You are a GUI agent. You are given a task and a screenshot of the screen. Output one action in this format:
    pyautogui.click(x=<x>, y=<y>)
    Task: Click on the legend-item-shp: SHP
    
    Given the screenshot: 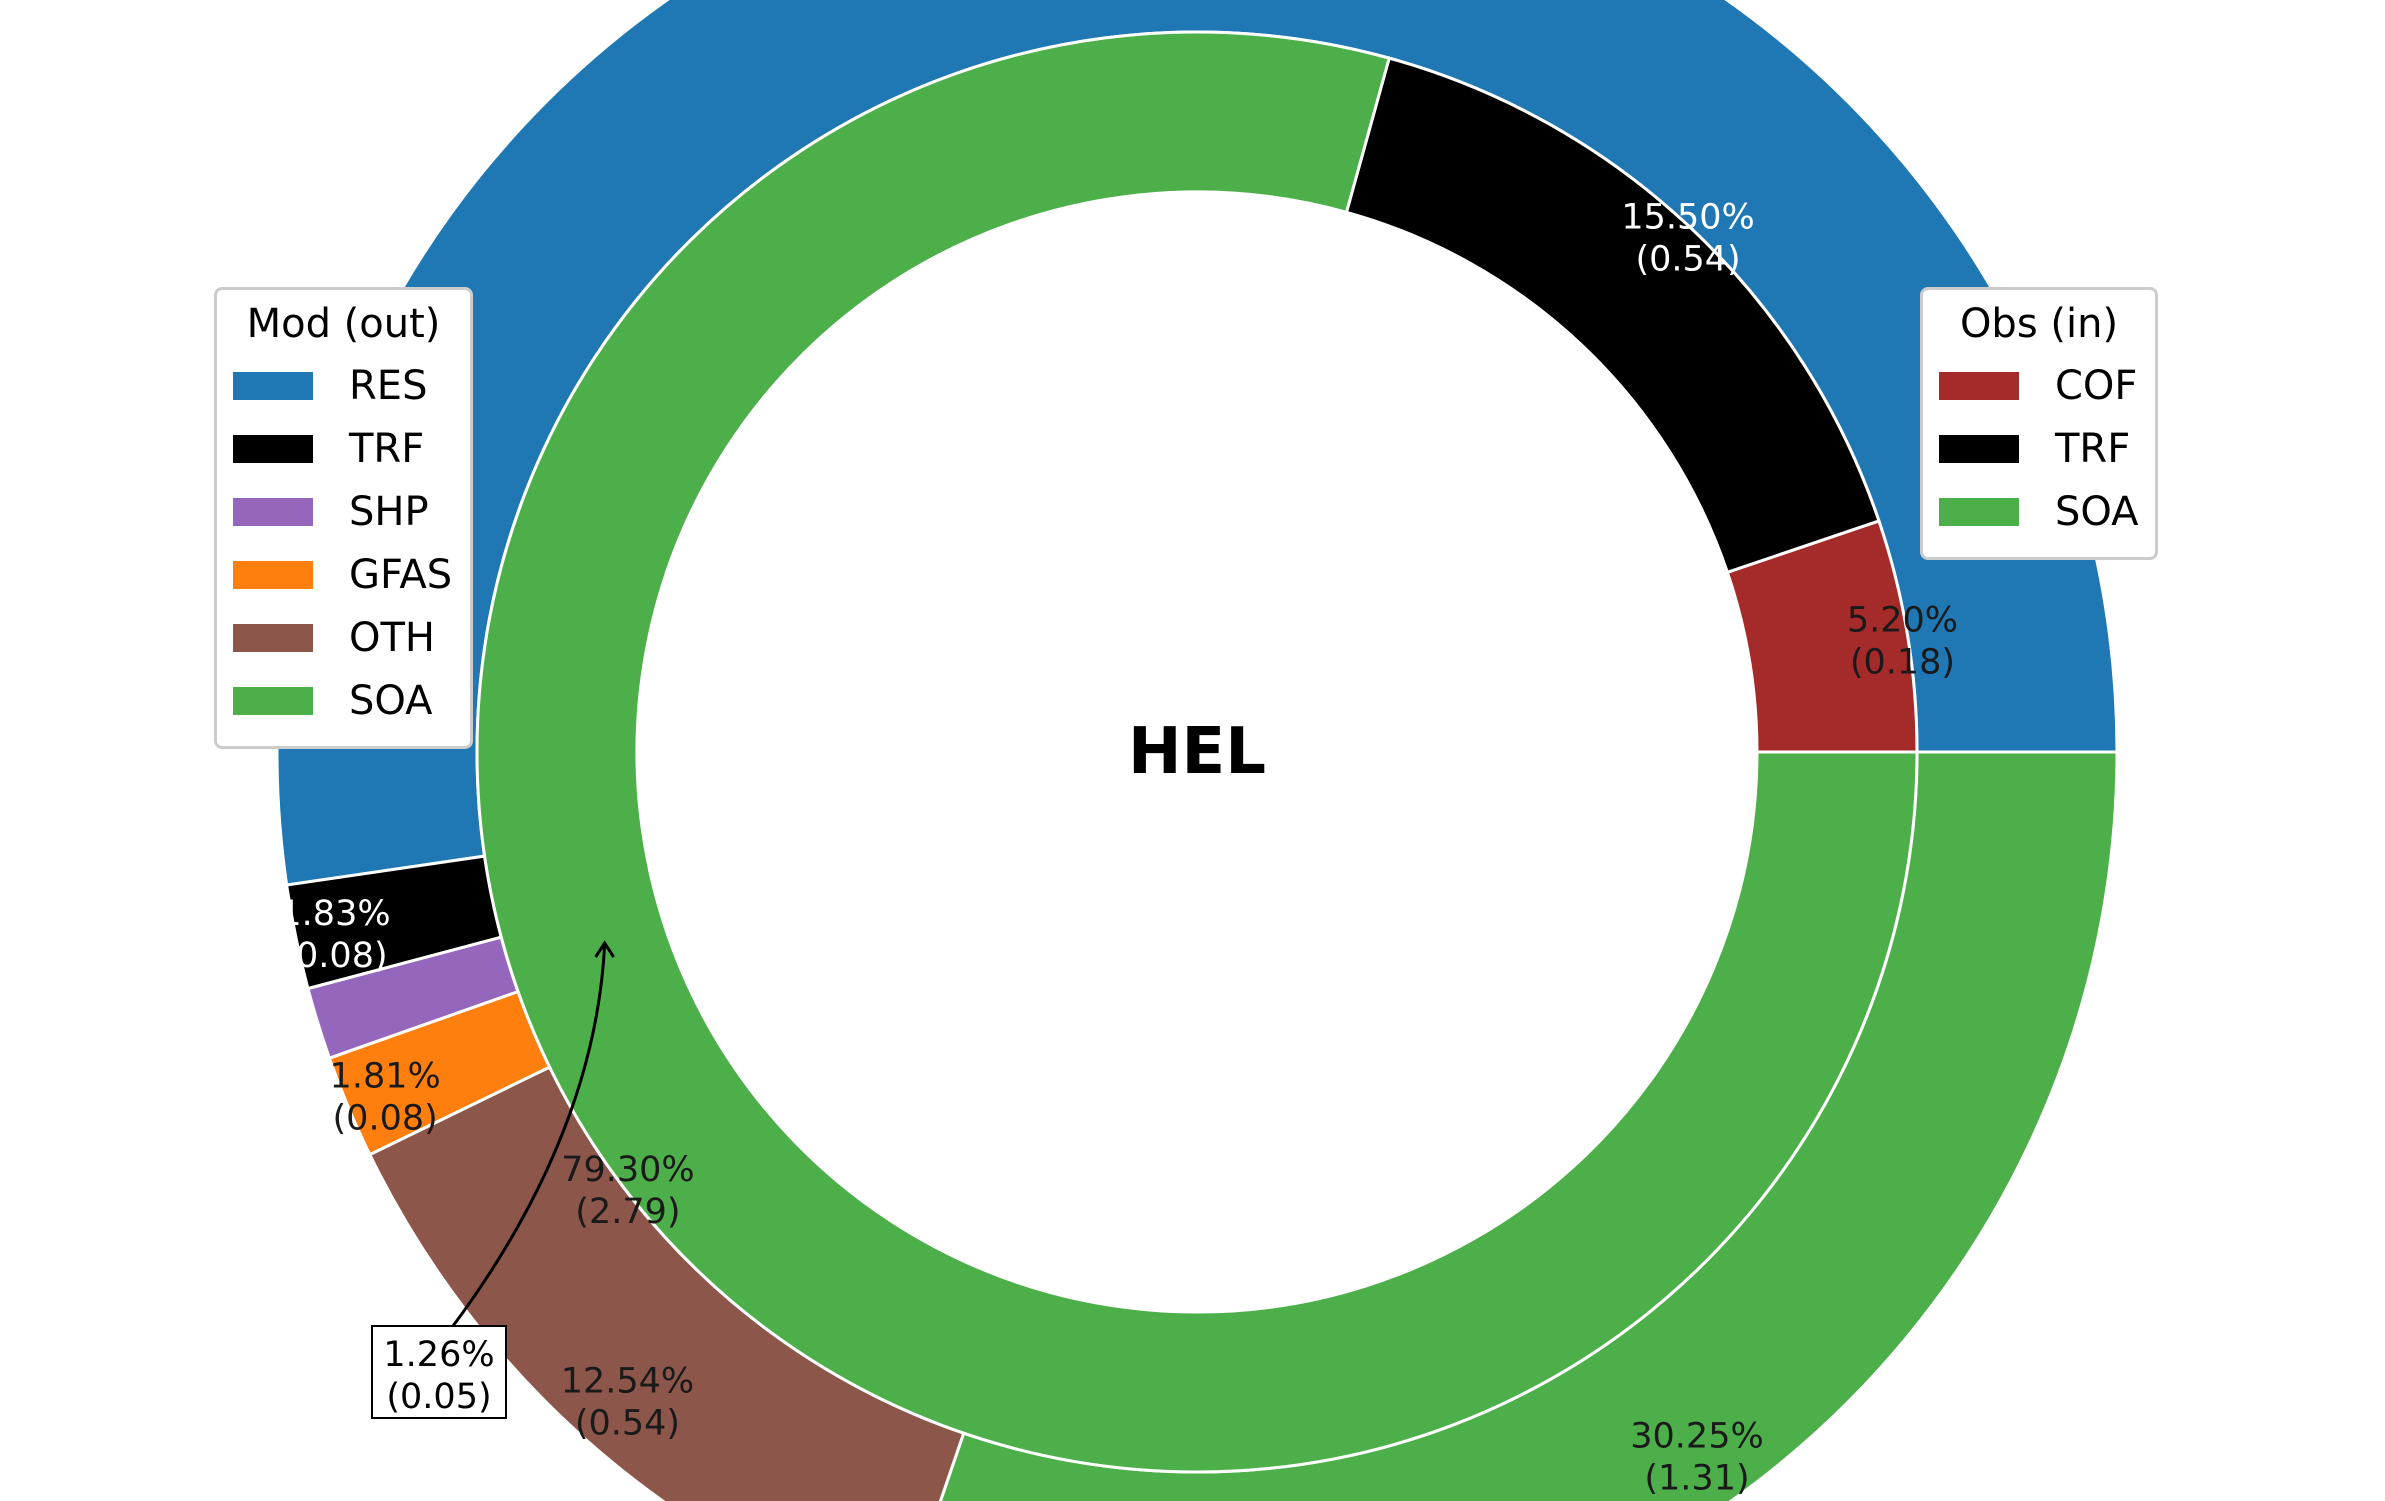 What is the action you would take?
    pyautogui.click(x=343, y=511)
    